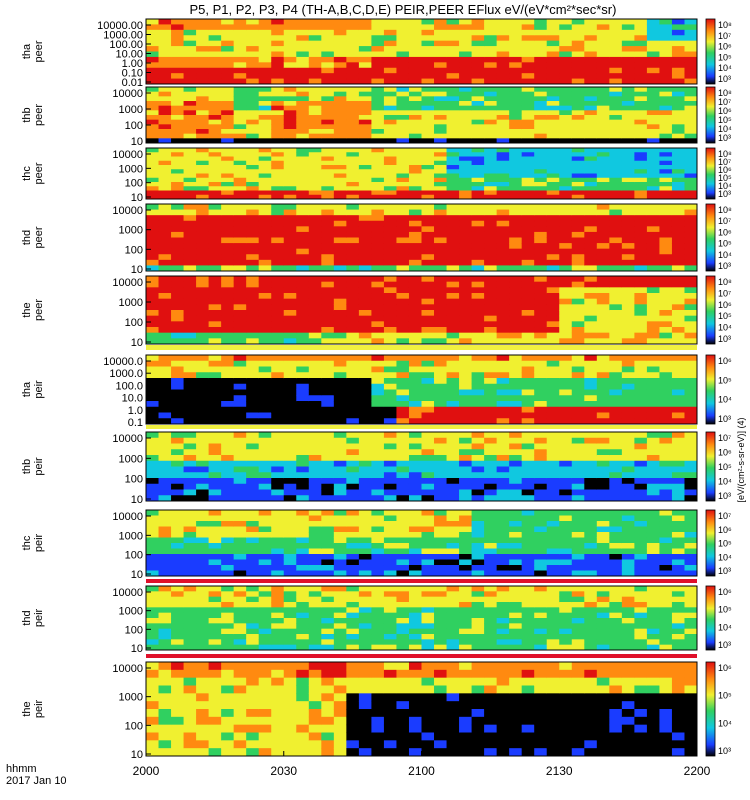  What do you see at coordinates (129, 55) in the screenshot?
I see `y-tick-label: 10.00` at bounding box center [129, 55].